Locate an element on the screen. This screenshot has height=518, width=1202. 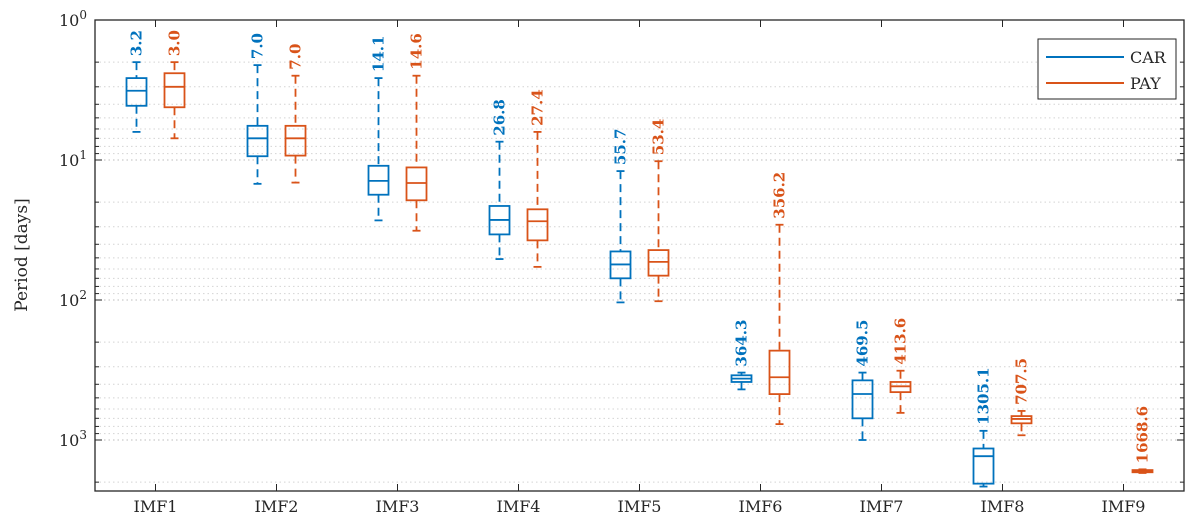
box-pay-imf1 is located at coordinates (174, 100).